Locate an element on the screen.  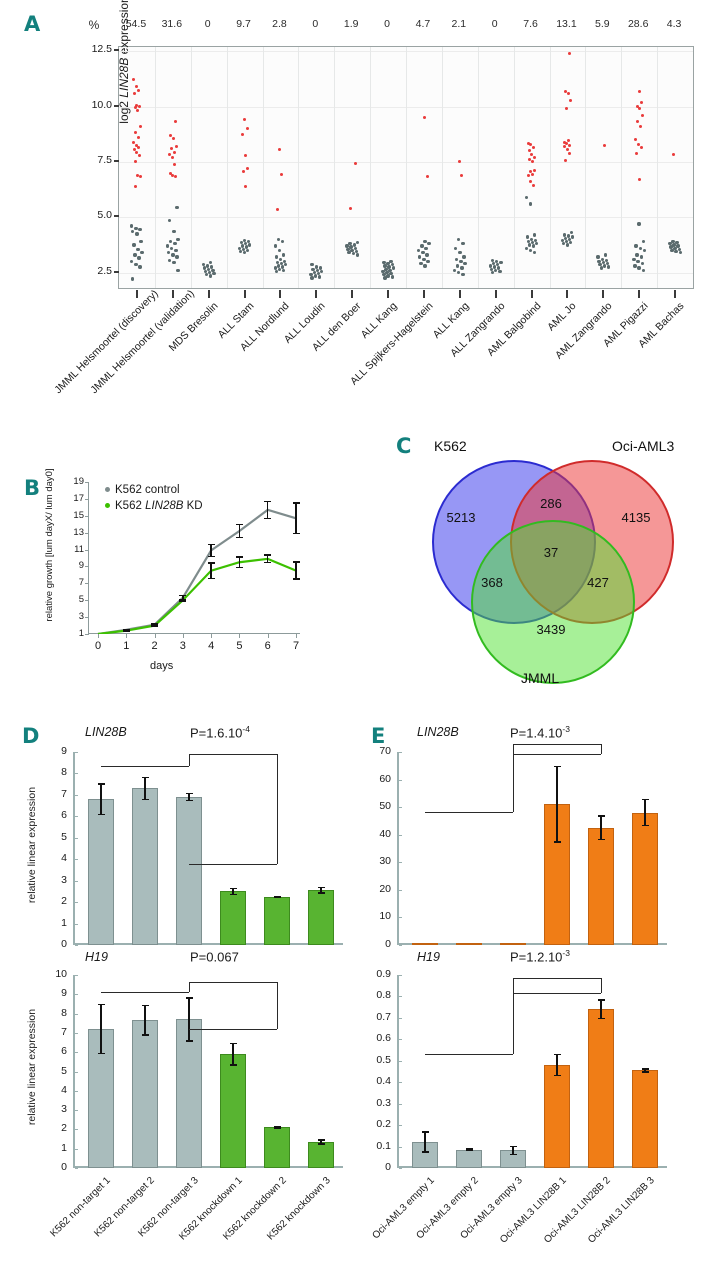
venn-count-oci-jmml: 427 is located at coordinates (598, 582).